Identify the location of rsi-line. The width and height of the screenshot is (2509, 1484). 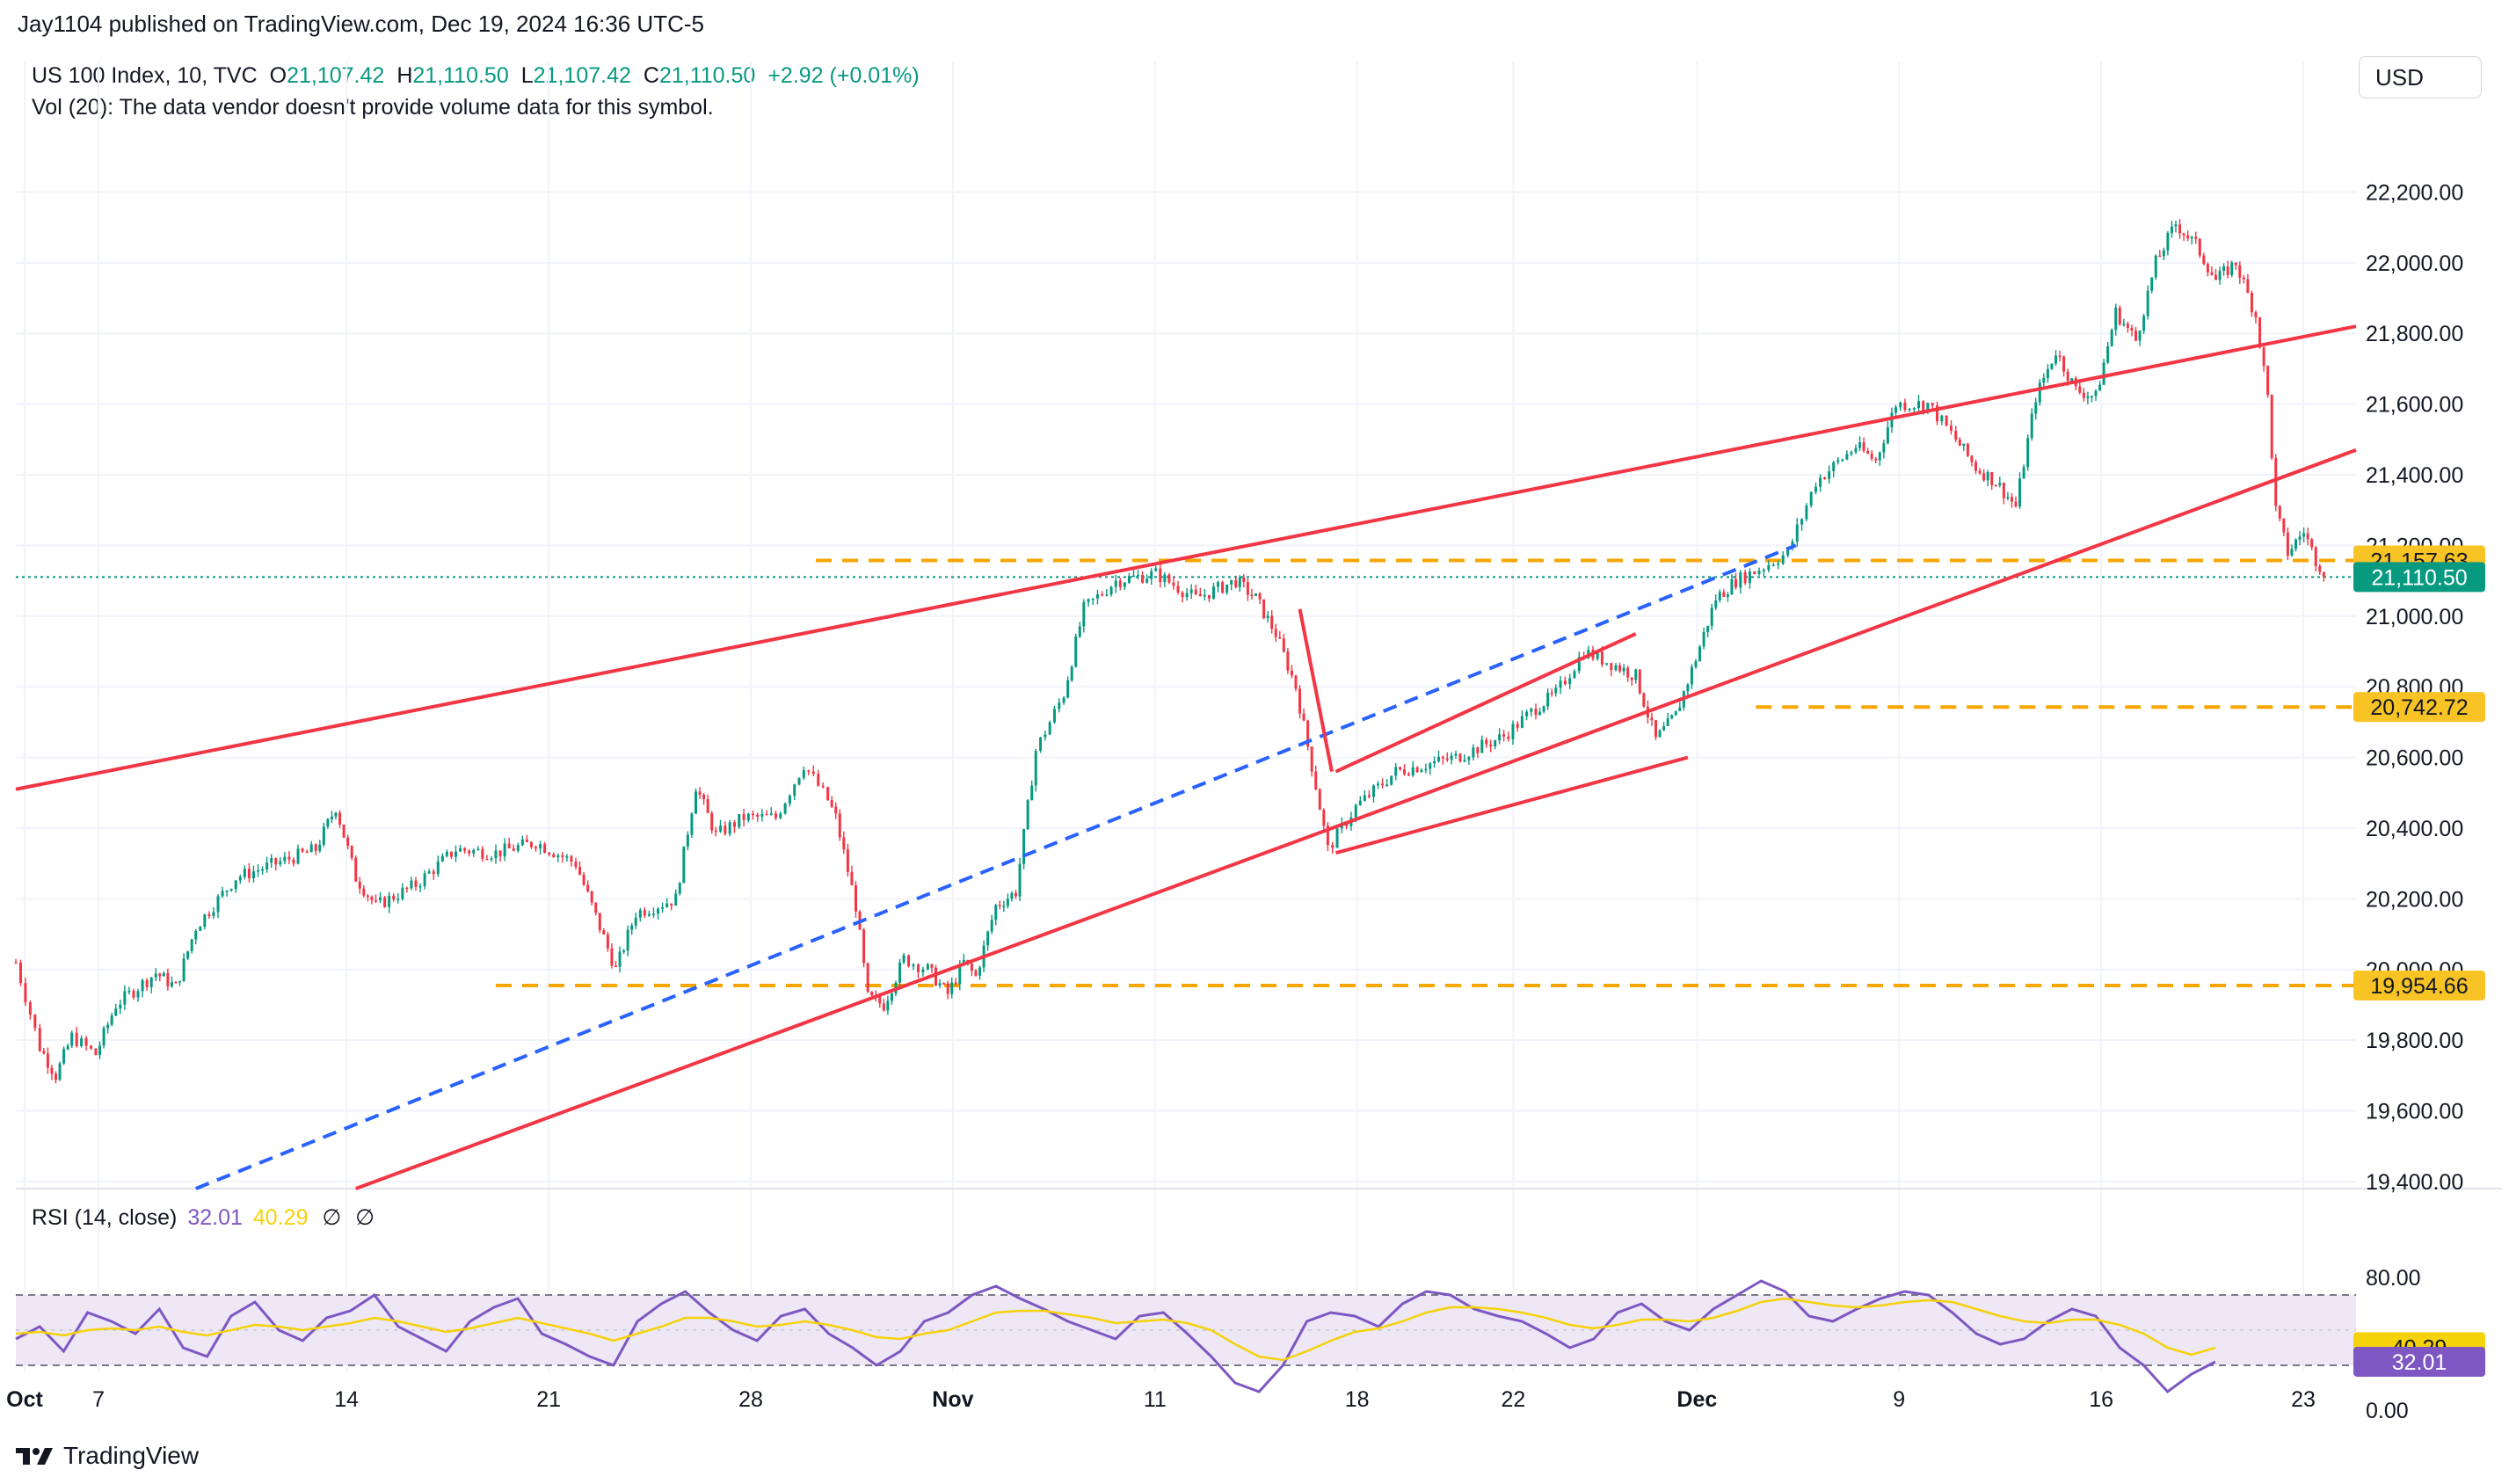
(1115, 1337).